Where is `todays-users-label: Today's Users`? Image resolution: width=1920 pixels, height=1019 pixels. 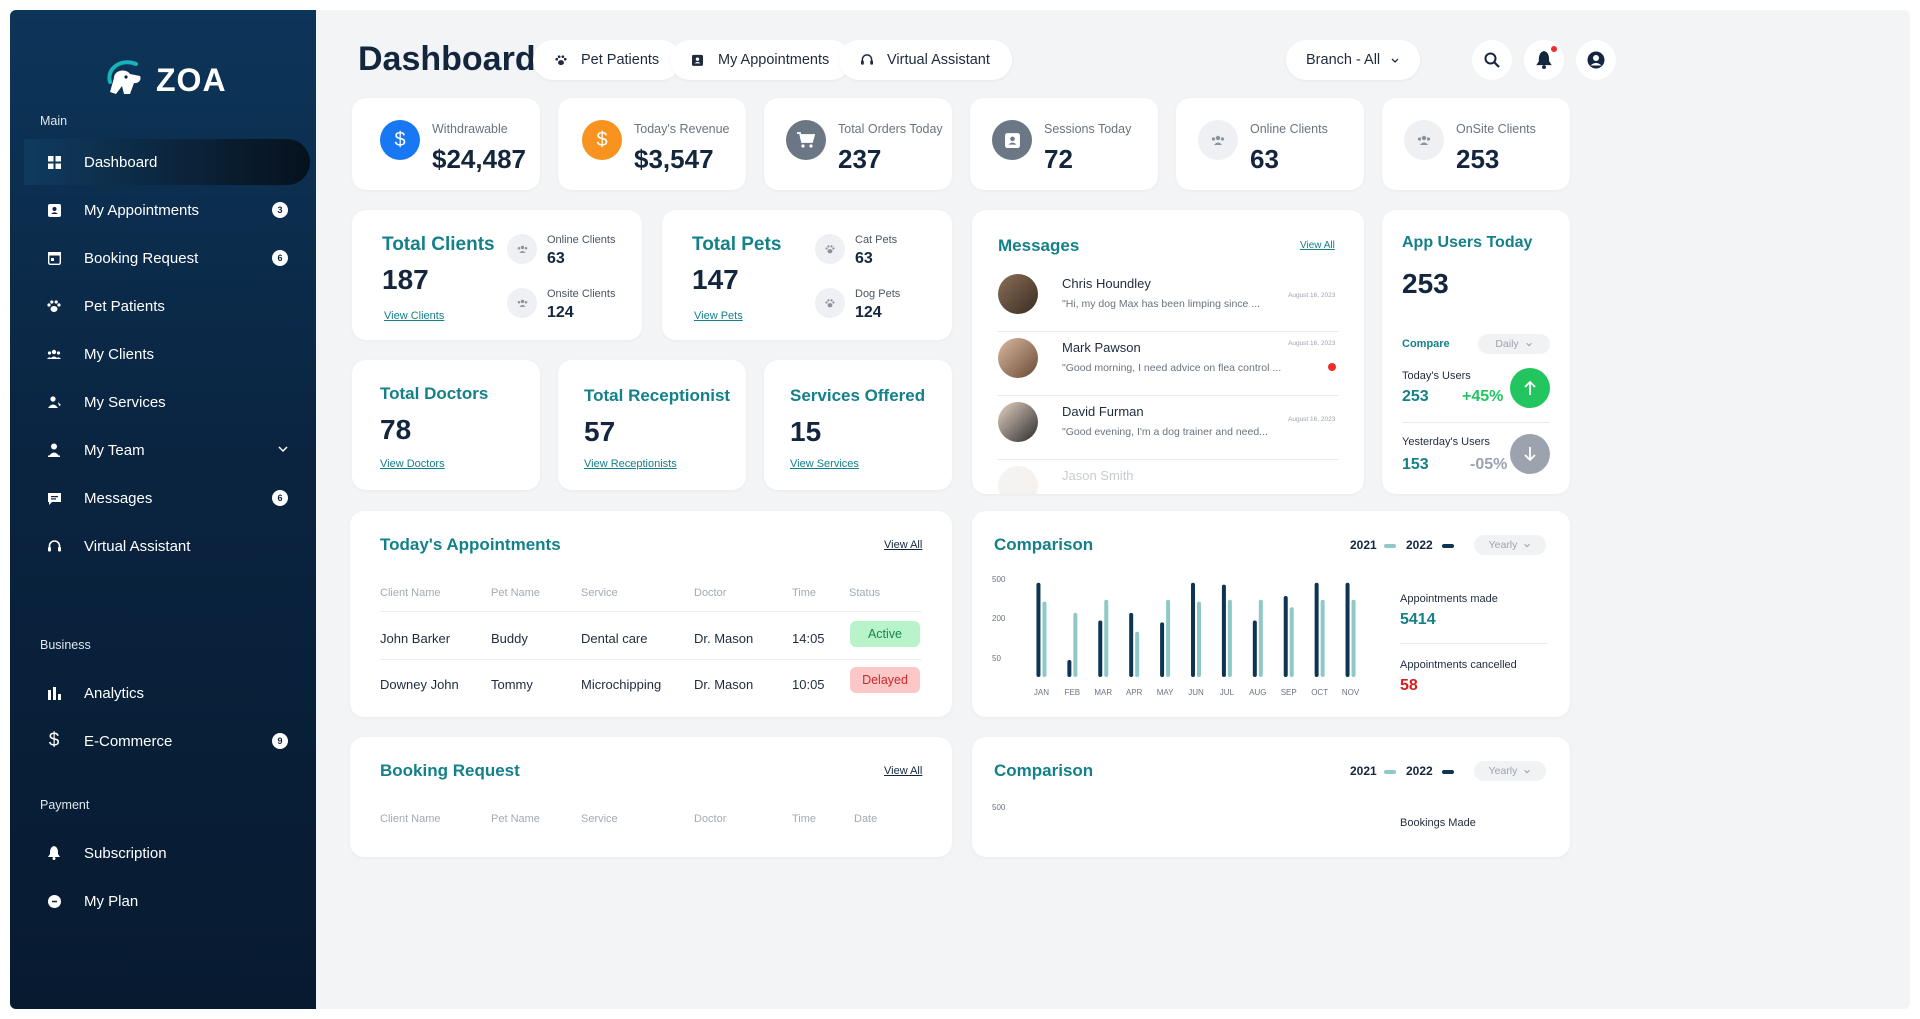 todays-users-label: Today's Users is located at coordinates (1436, 376).